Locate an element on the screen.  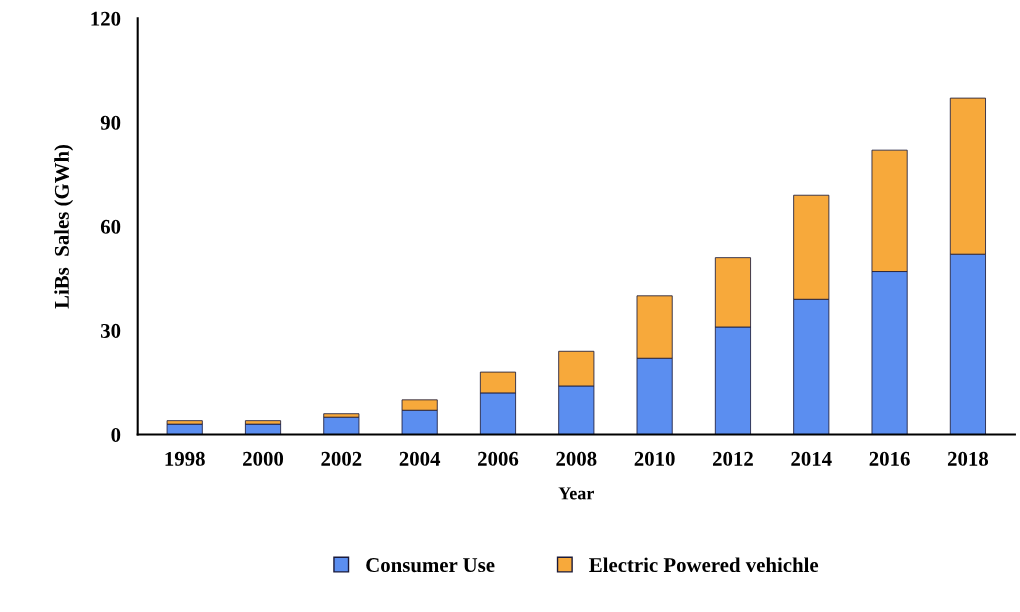
y-tick-label: 60 is located at coordinates (110, 226).